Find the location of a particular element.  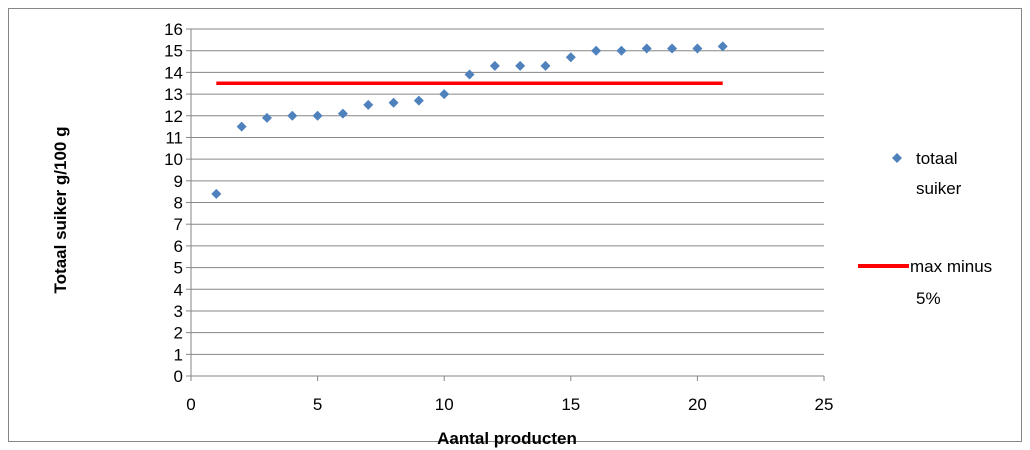

x-tick-label: 25 is located at coordinates (824, 404).